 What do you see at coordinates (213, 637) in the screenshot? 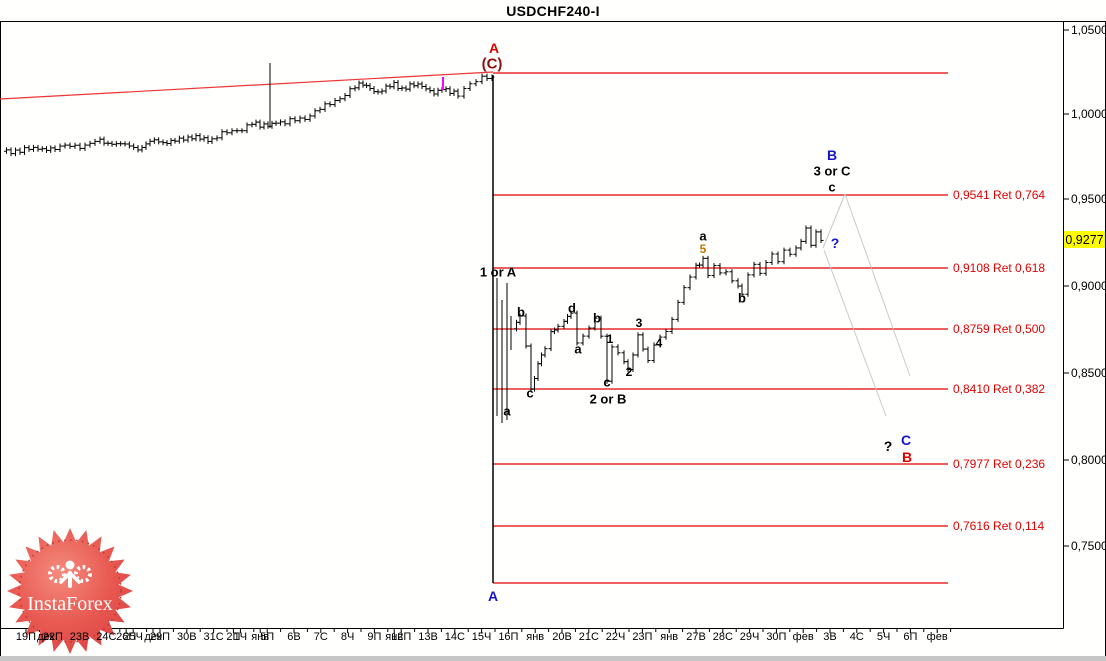
I see `time-tick-label: 31С` at bounding box center [213, 637].